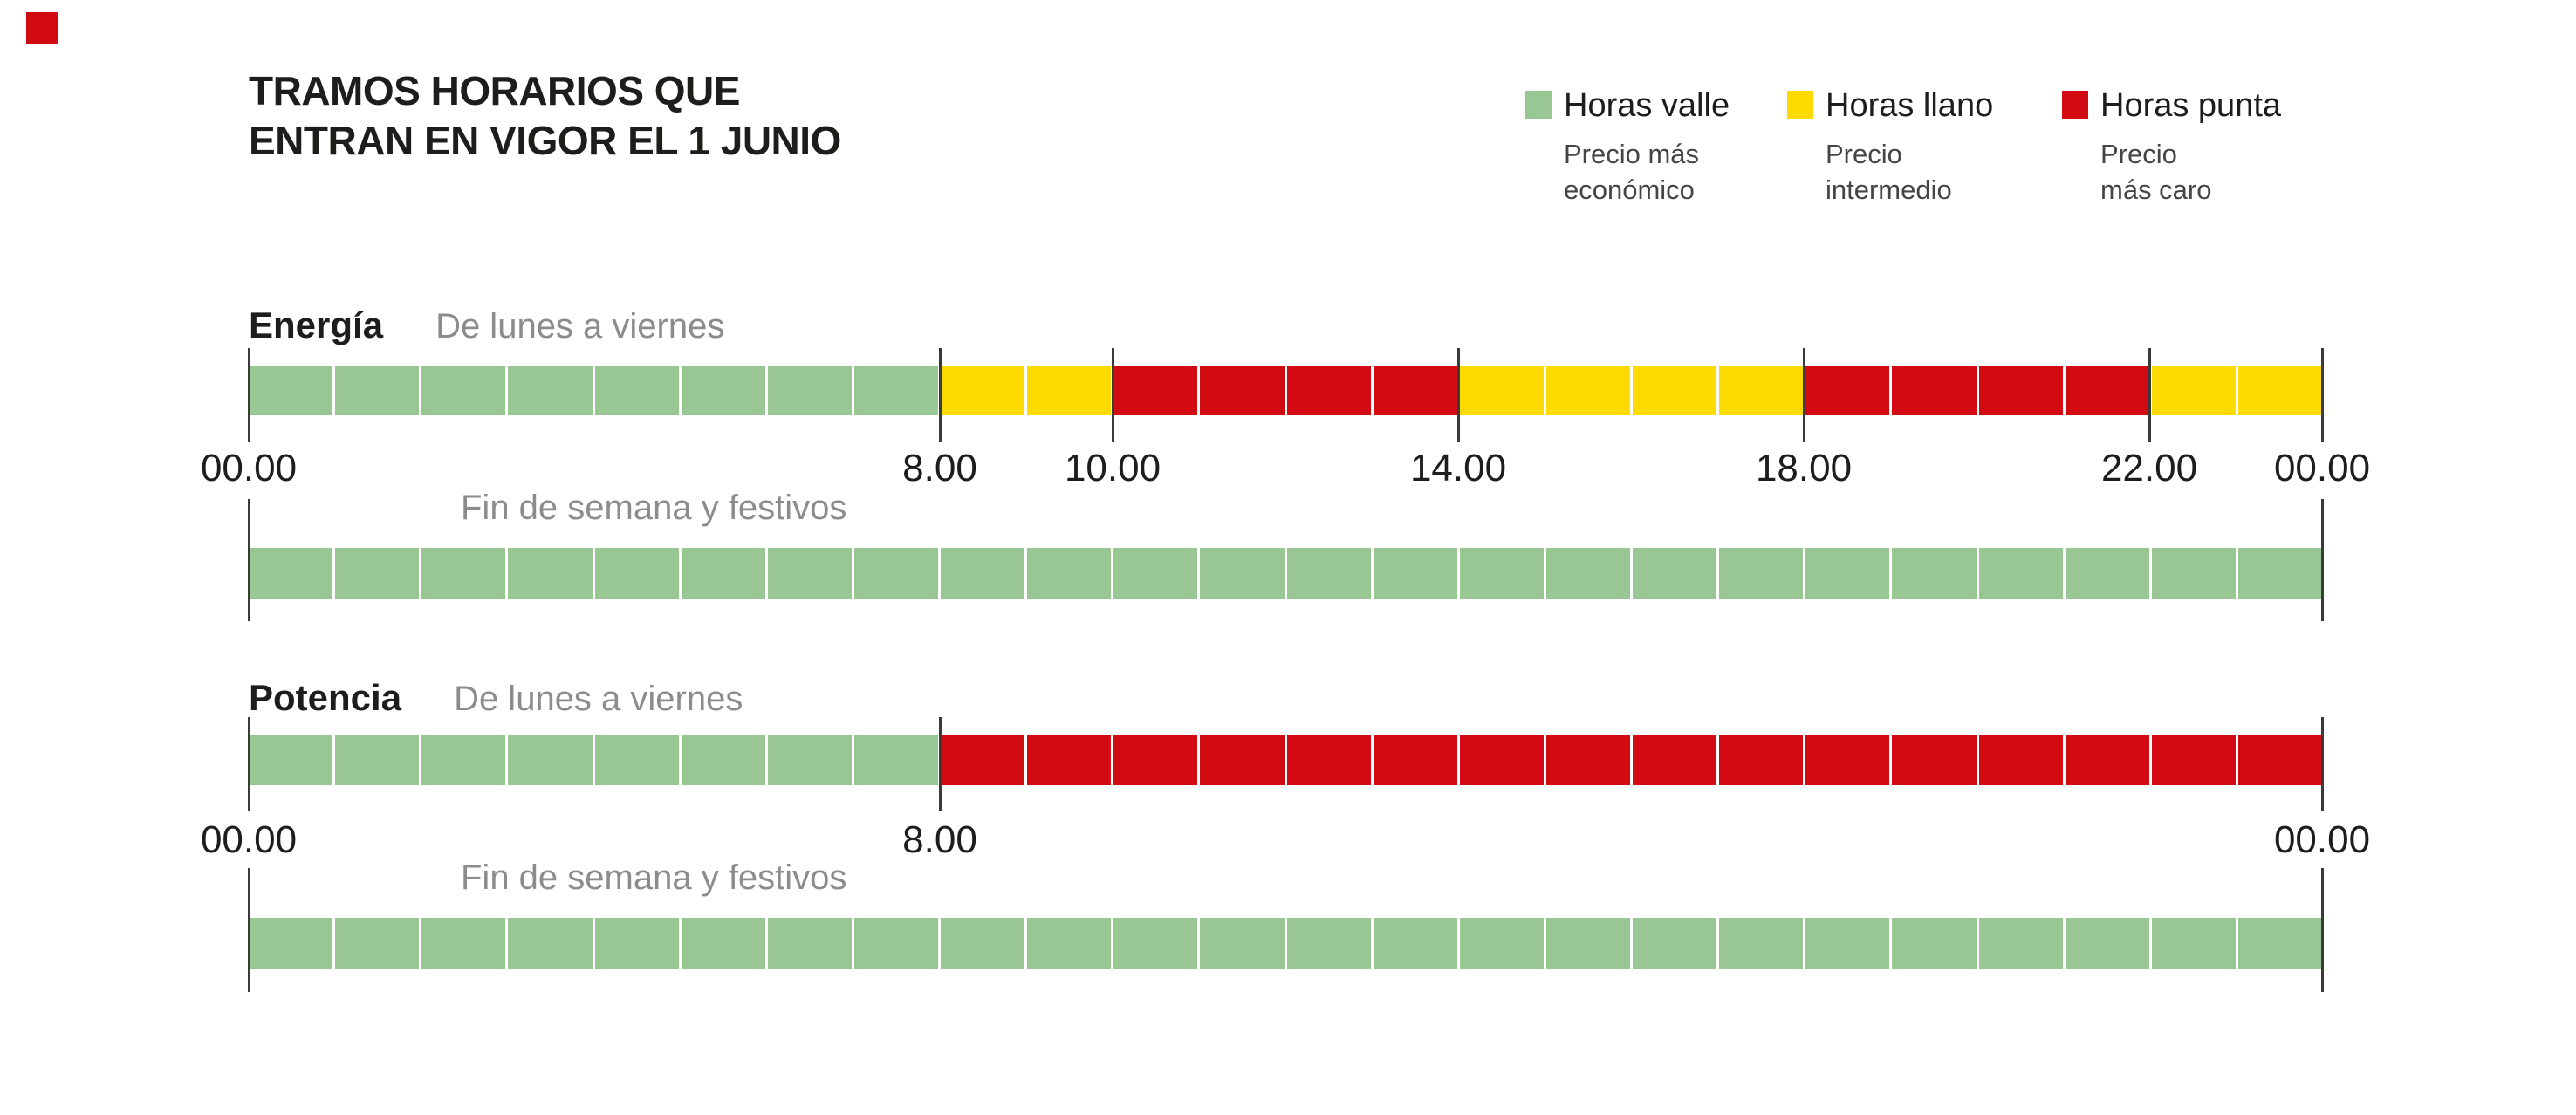 The width and height of the screenshot is (2576, 1115). I want to click on legend-desc-line2: intermedio, so click(1889, 189).